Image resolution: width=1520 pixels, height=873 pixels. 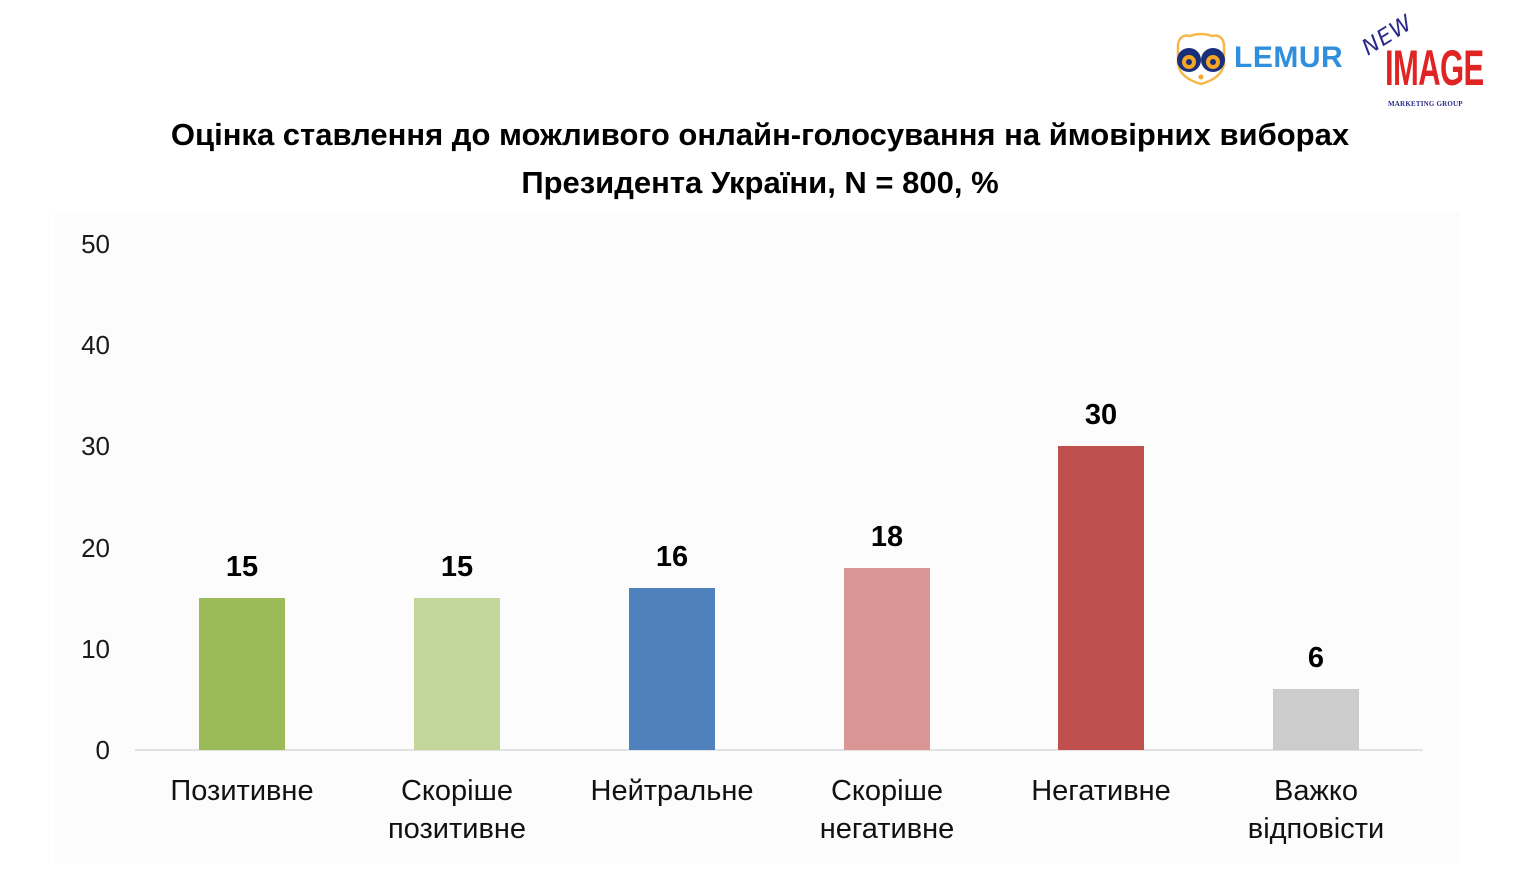 What do you see at coordinates (1316, 658) in the screenshot?
I see `bar-value-label: 6` at bounding box center [1316, 658].